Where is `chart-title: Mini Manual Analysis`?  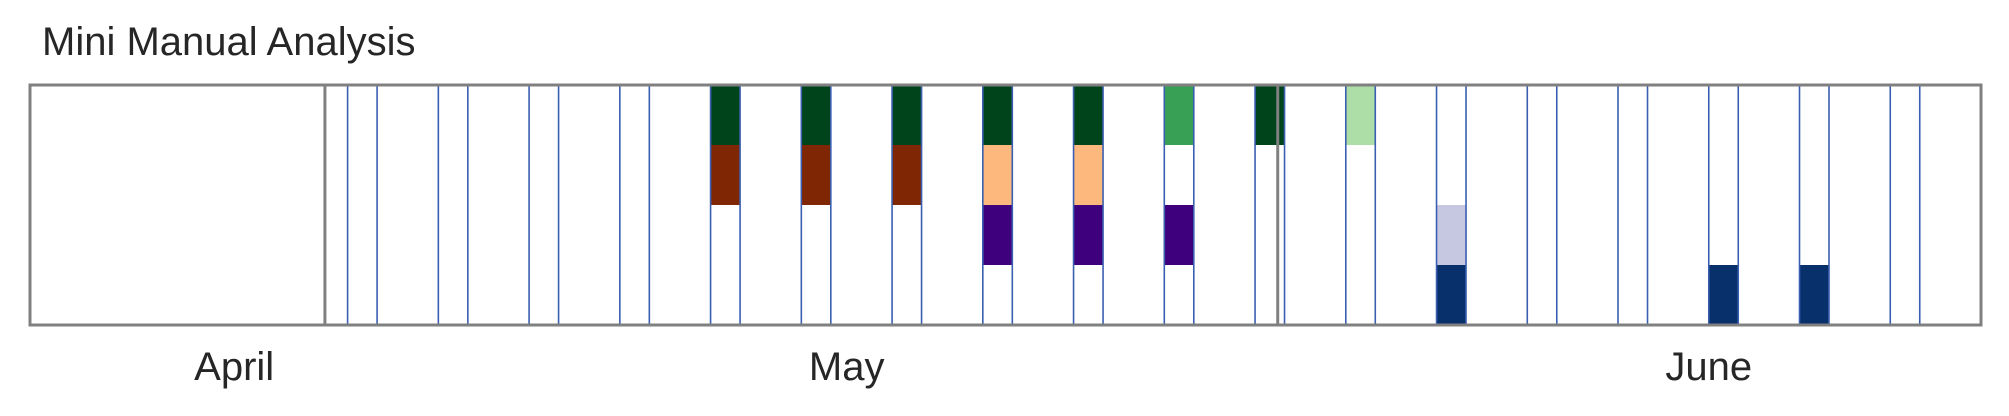
chart-title: Mini Manual Analysis is located at coordinates (229, 42).